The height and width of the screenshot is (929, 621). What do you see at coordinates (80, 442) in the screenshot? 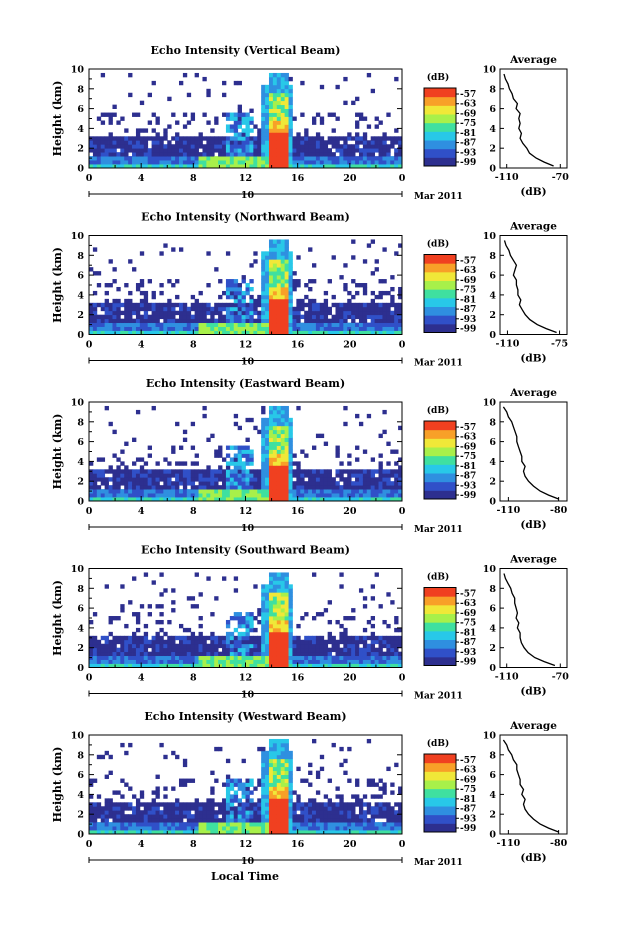
I see `y-tick-label: 6` at bounding box center [80, 442].